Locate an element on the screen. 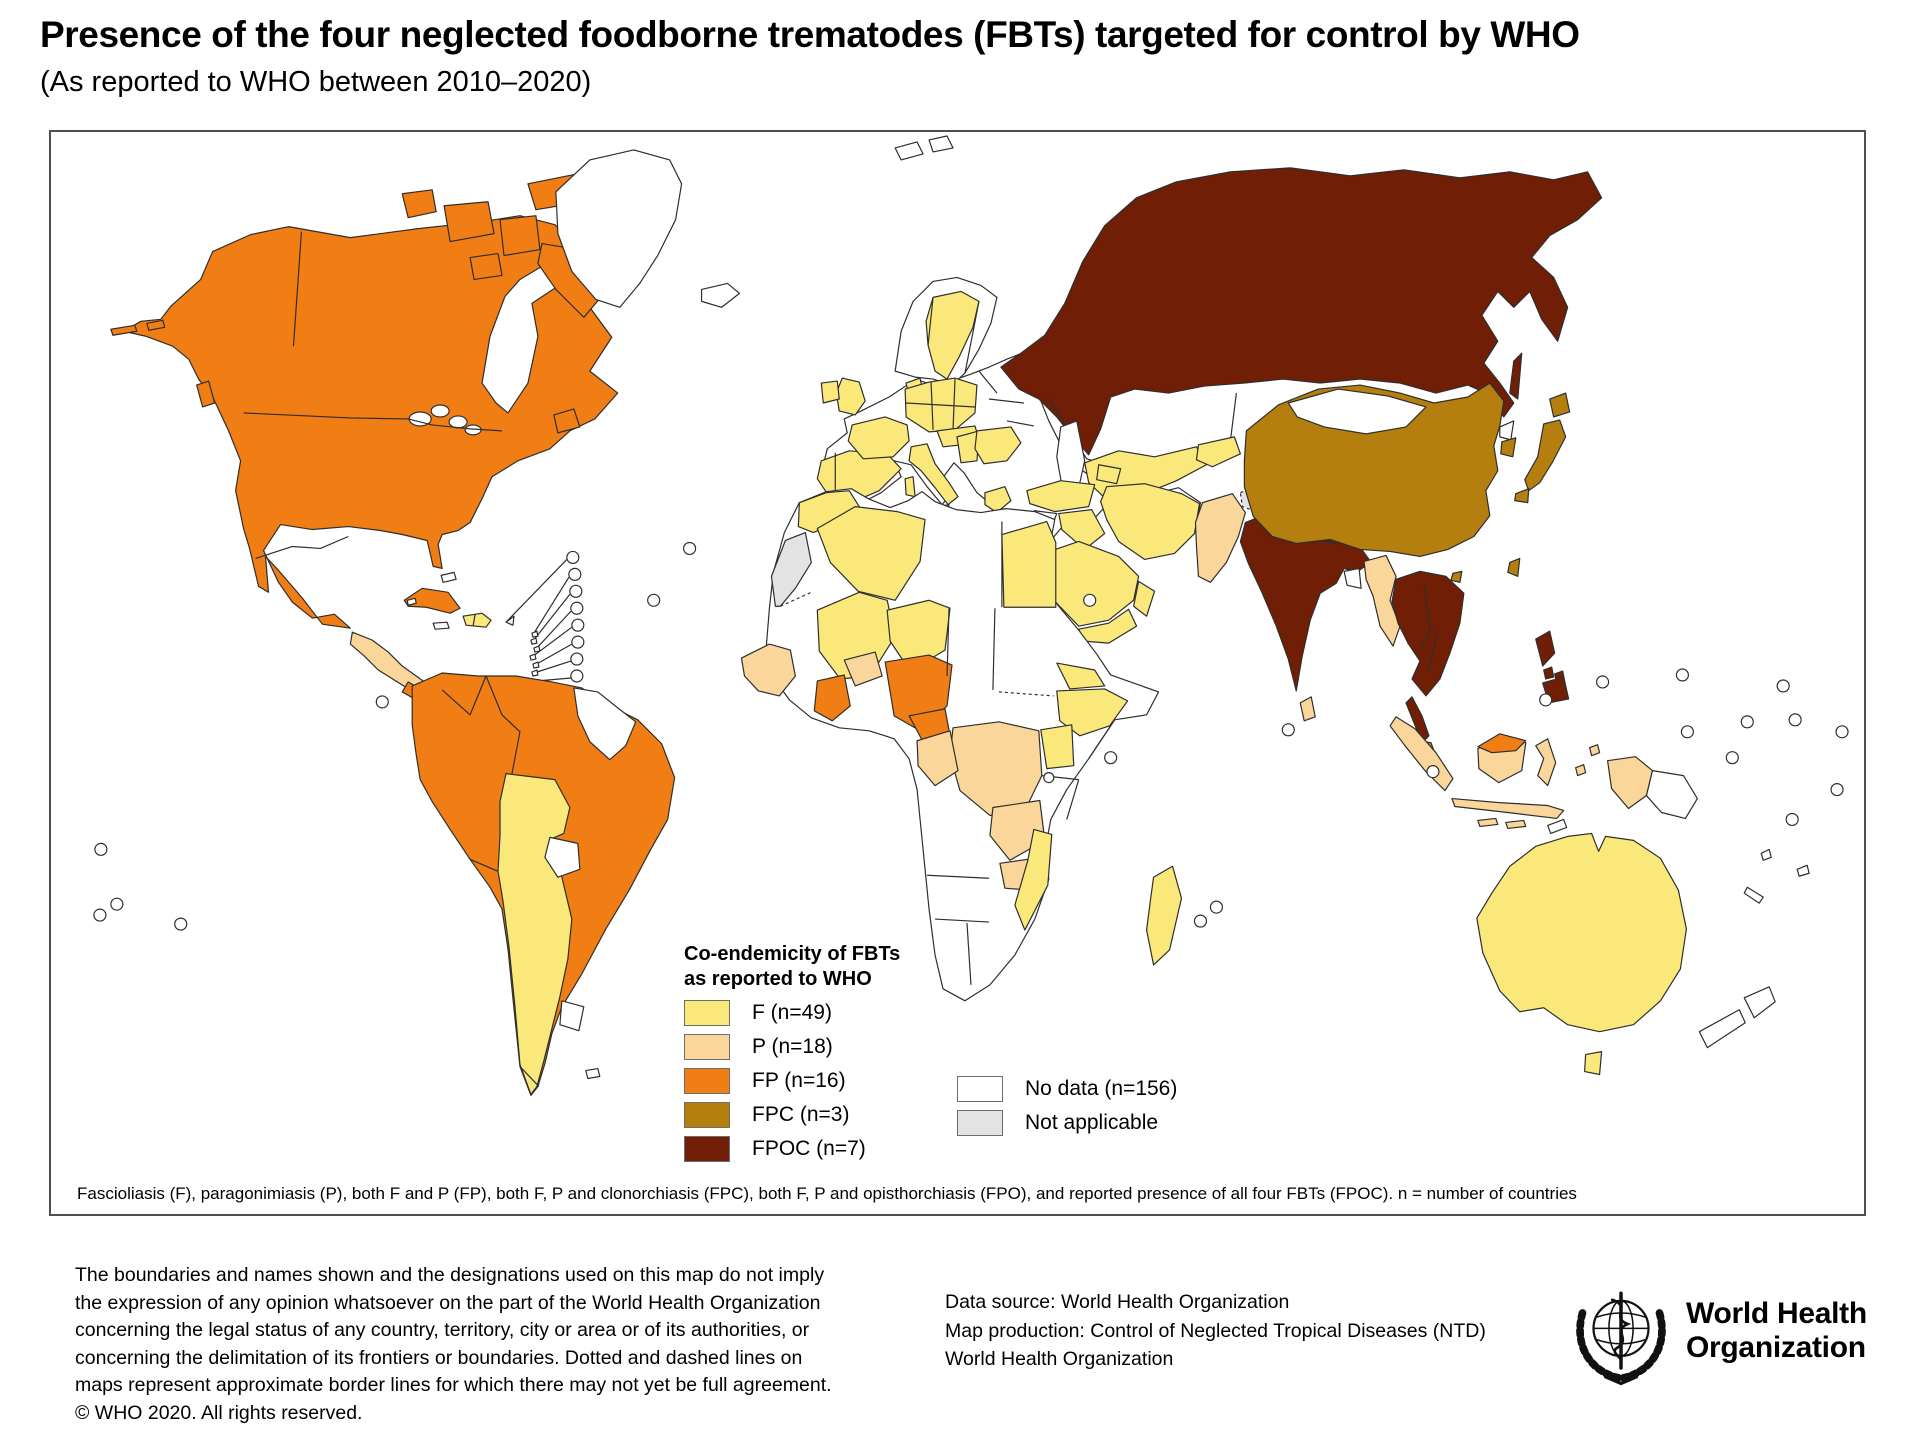 The height and width of the screenshot is (1440, 1920). cote-divoire is located at coordinates (832, 698).